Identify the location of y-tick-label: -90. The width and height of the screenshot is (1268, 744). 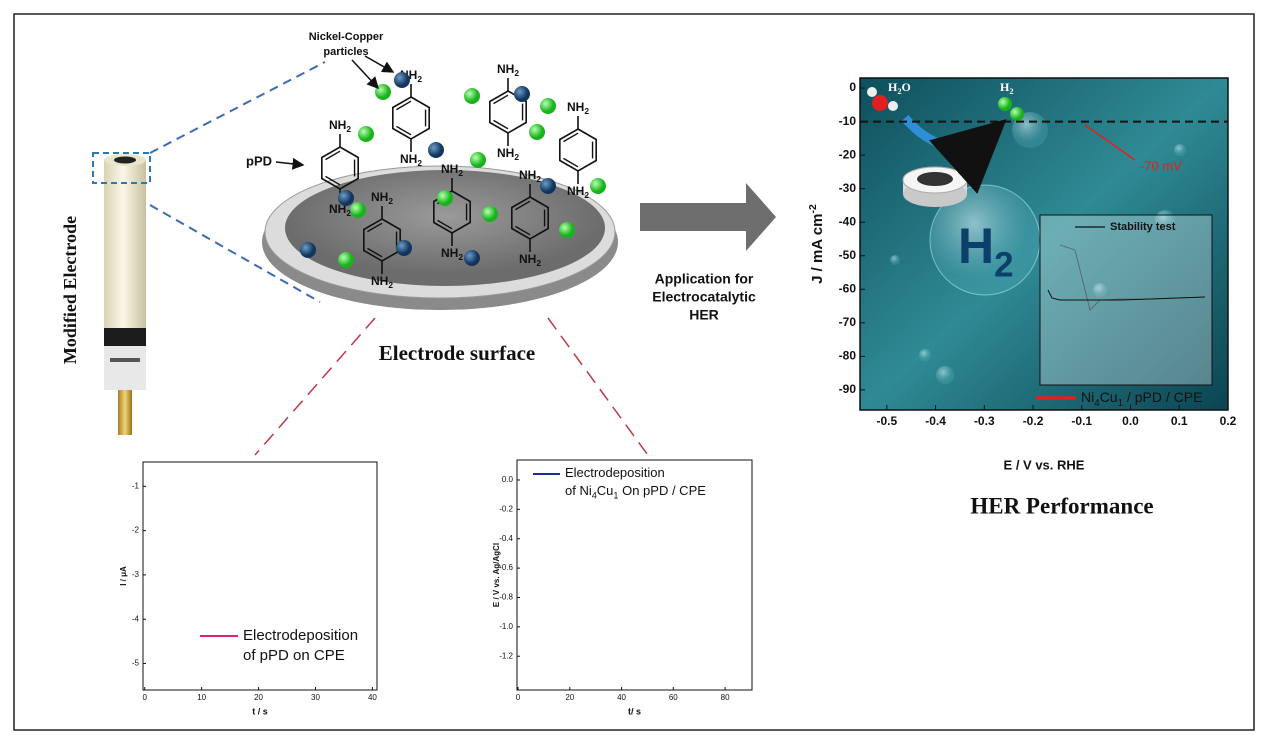
(848, 389).